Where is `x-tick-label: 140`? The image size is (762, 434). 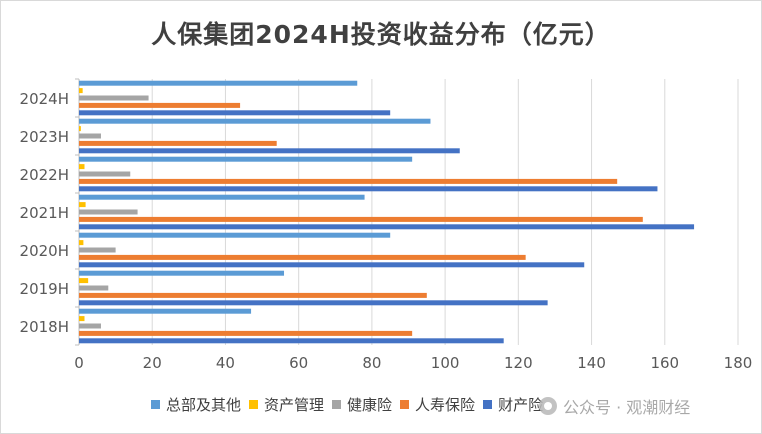
x-tick-label: 140 is located at coordinates (591, 363).